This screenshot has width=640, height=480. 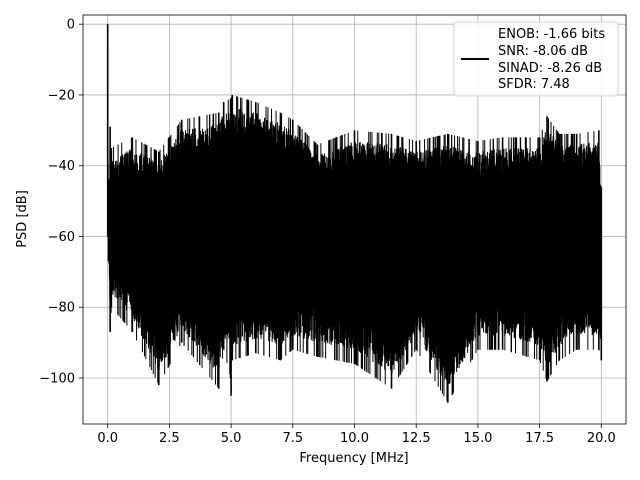 What do you see at coordinates (61, 308) in the screenshot?
I see `y-tick-label: −80` at bounding box center [61, 308].